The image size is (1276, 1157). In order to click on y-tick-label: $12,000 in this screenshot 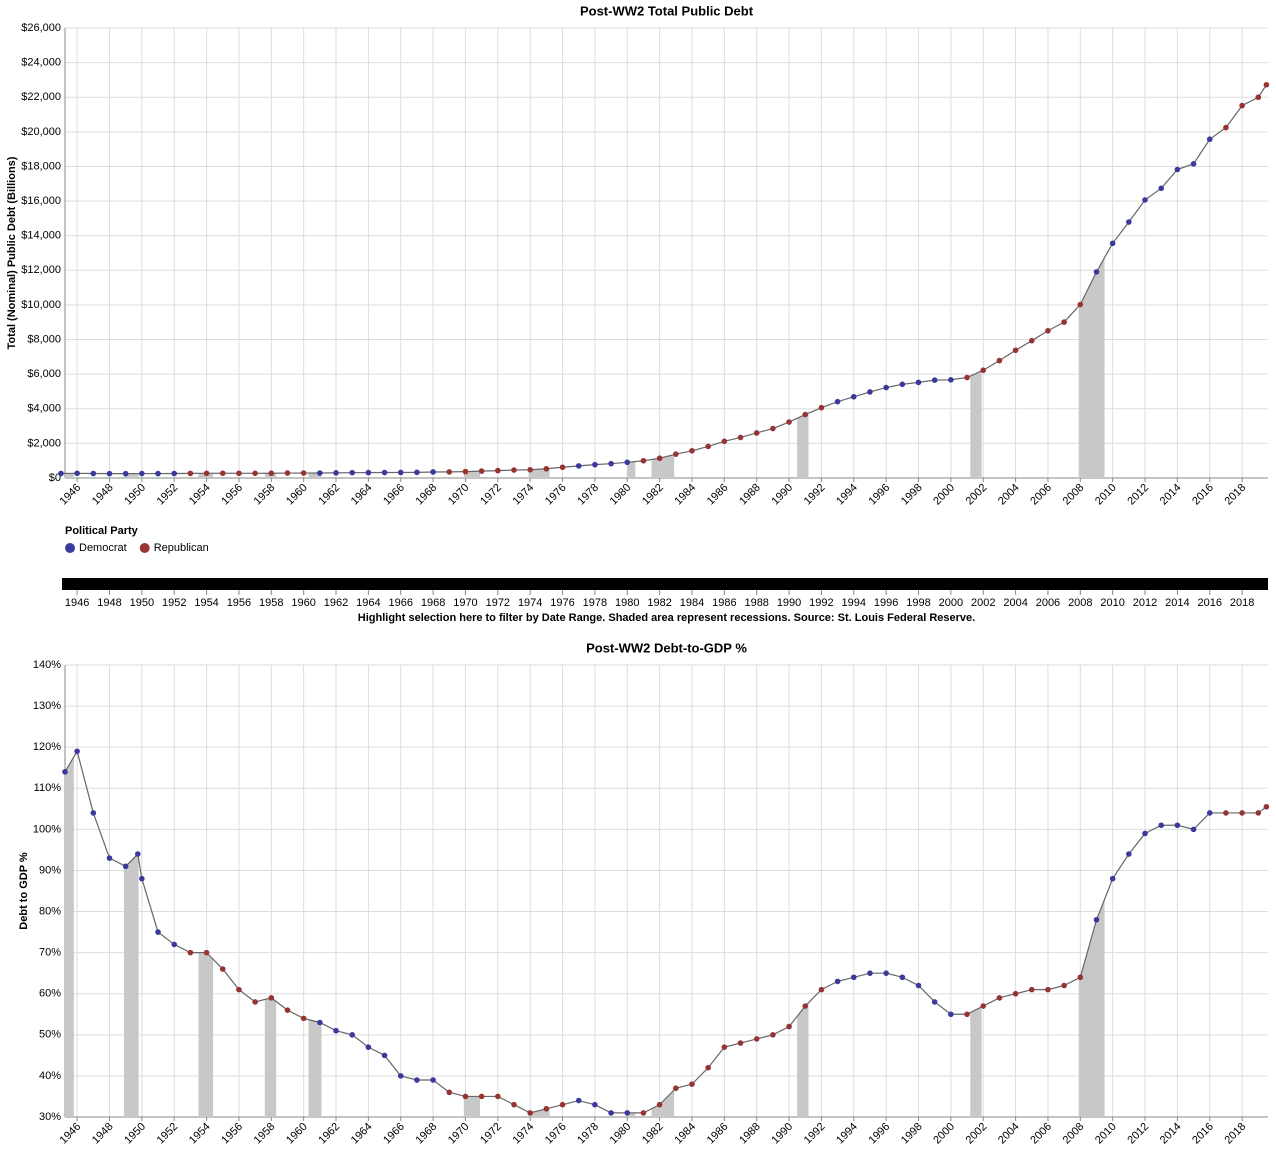, I will do `click(41, 270)`.